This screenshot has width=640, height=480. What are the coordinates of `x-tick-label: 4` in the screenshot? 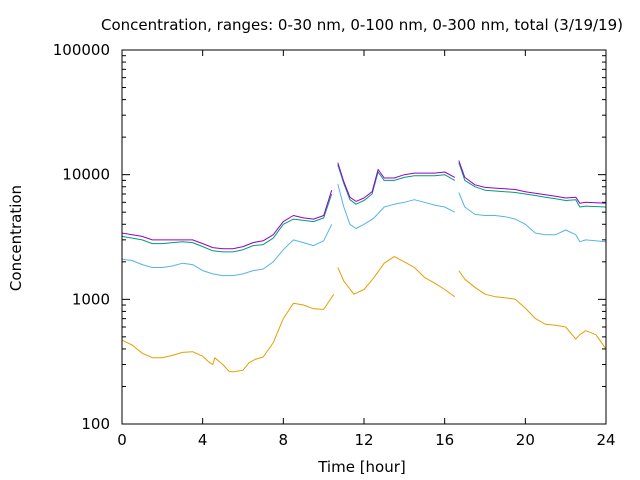 It's located at (203, 440).